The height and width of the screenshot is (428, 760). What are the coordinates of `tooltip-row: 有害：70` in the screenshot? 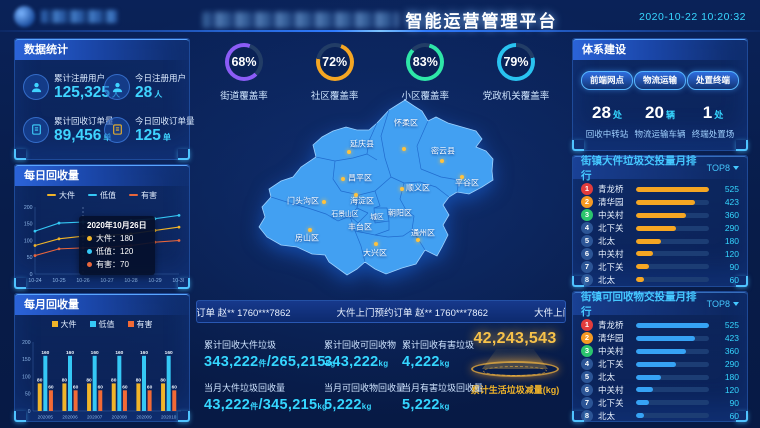 It's located at (117, 264).